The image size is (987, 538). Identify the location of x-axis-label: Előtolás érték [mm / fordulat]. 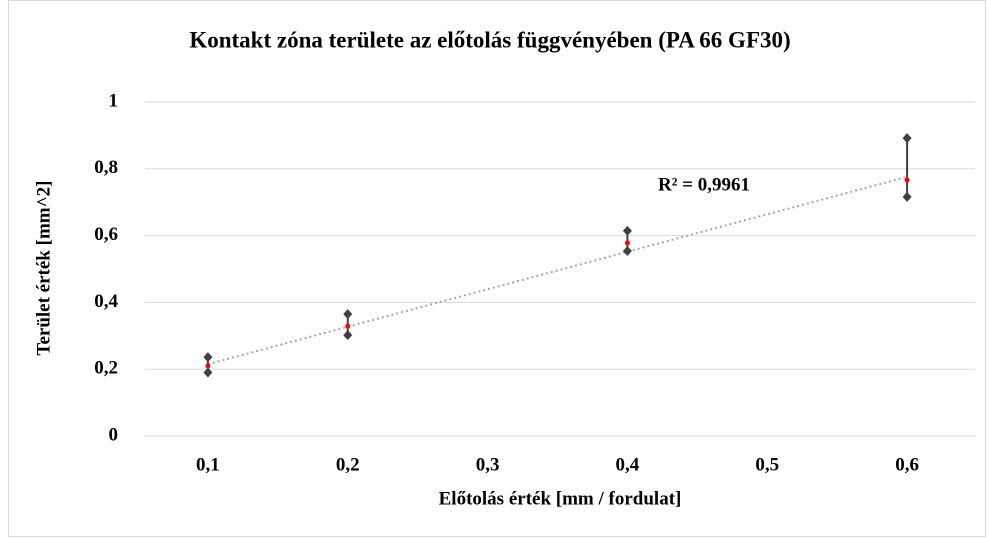
(560, 498).